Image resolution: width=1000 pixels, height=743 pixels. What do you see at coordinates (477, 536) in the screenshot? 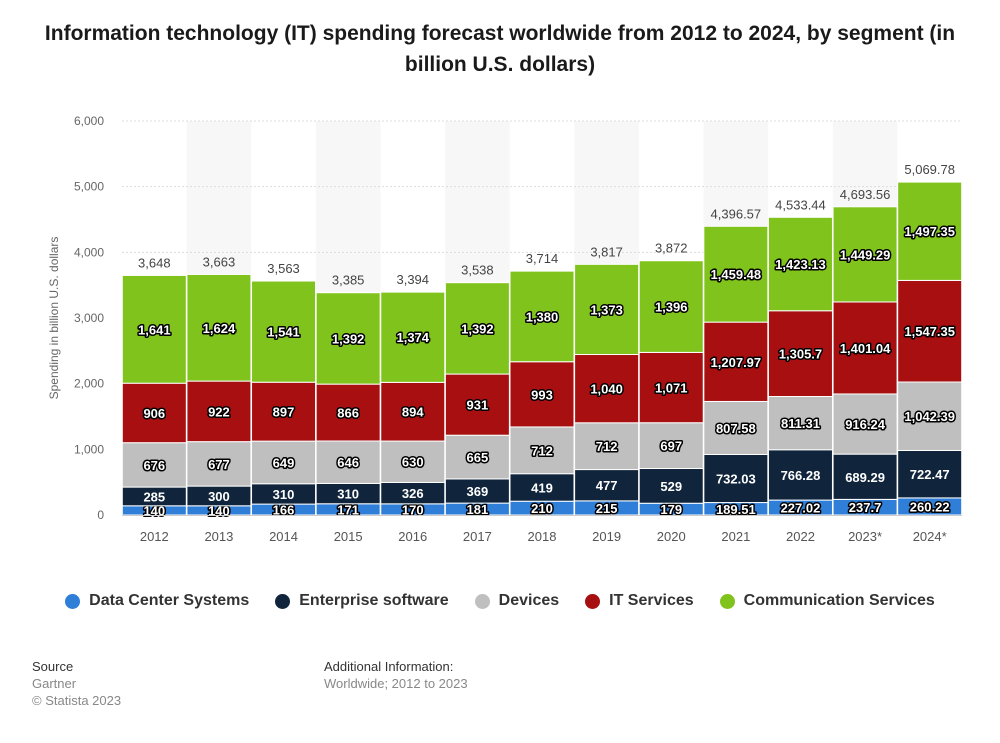
I see `x-tick-label: 2017` at bounding box center [477, 536].